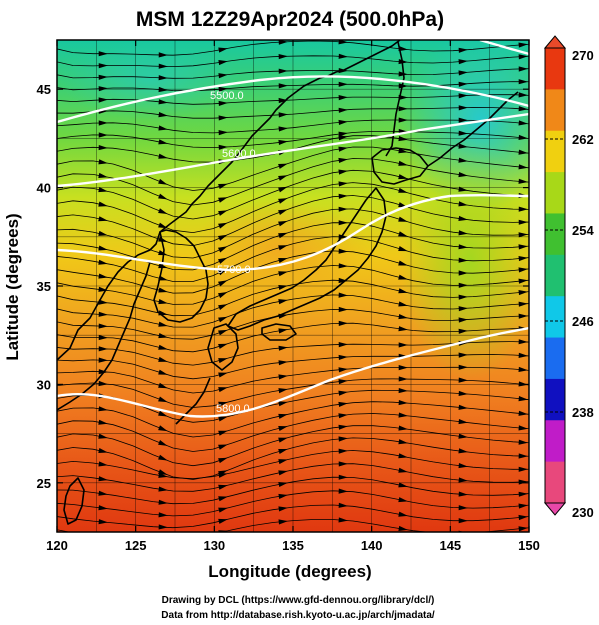 The image size is (599, 625). Describe the element at coordinates (44, 384) in the screenshot. I see `y-tick-label: 30` at that location.